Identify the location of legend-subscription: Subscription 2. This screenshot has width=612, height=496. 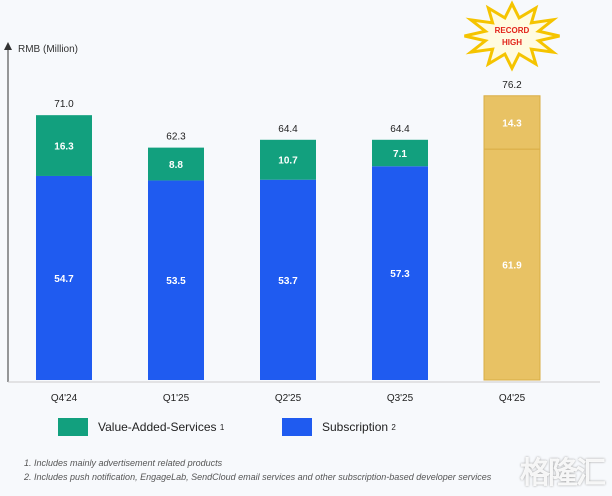
(339, 427).